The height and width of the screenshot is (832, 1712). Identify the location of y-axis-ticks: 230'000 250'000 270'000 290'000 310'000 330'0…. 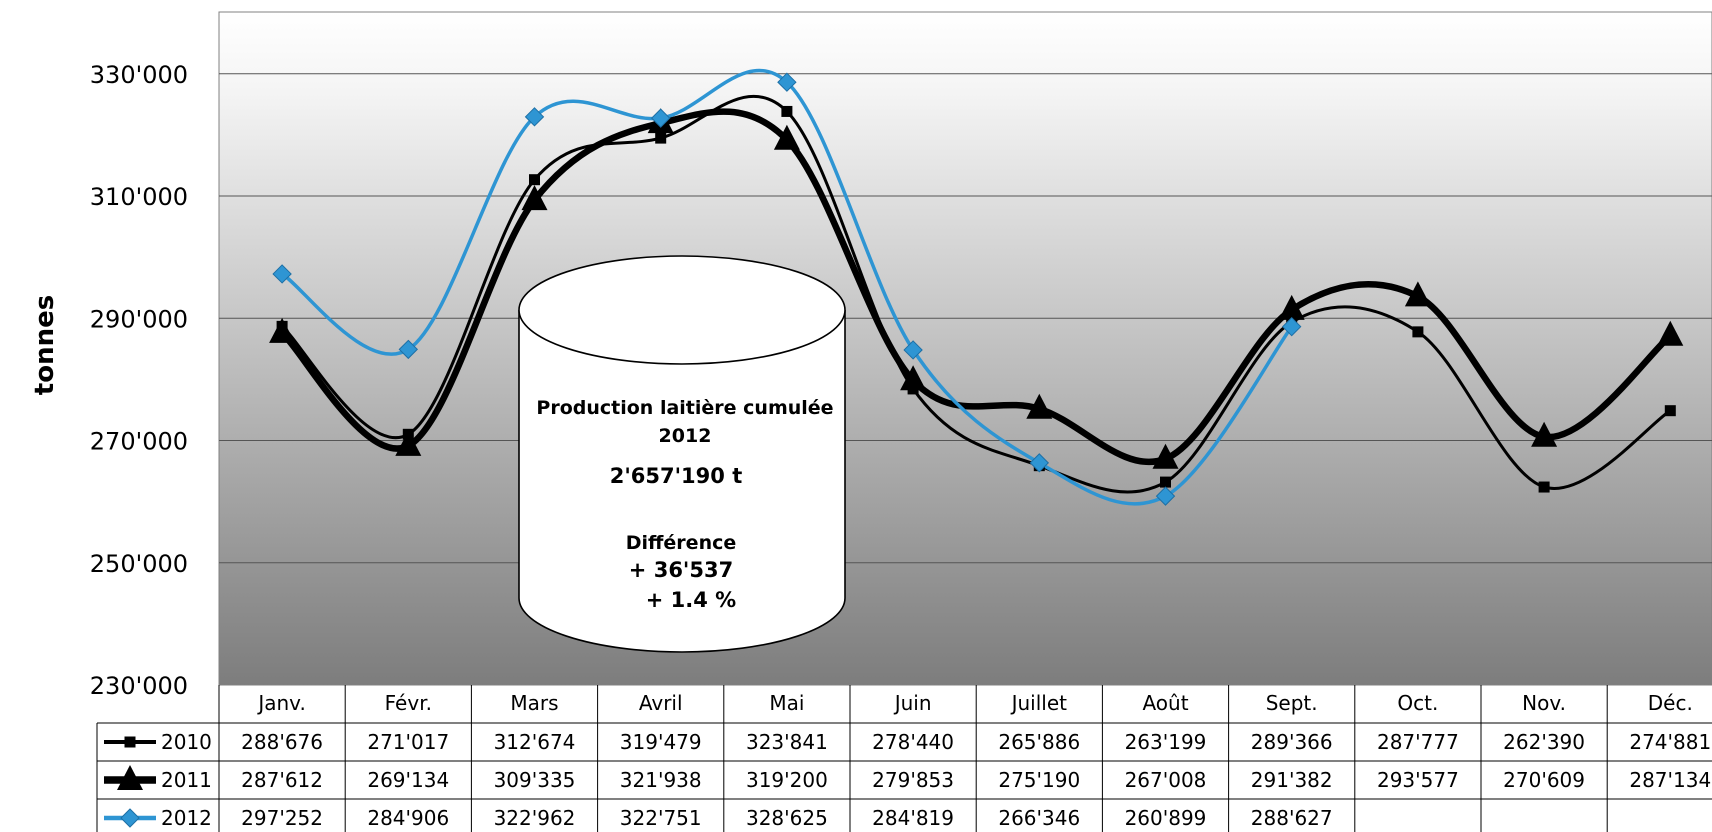
(139, 380).